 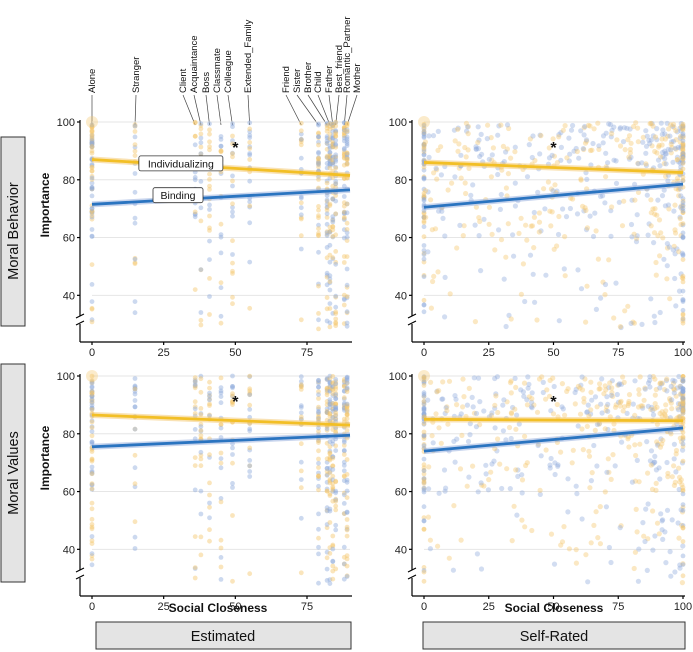 What do you see at coordinates (69, 239) in the screenshot?
I see `y-tick-label: 60` at bounding box center [69, 239].